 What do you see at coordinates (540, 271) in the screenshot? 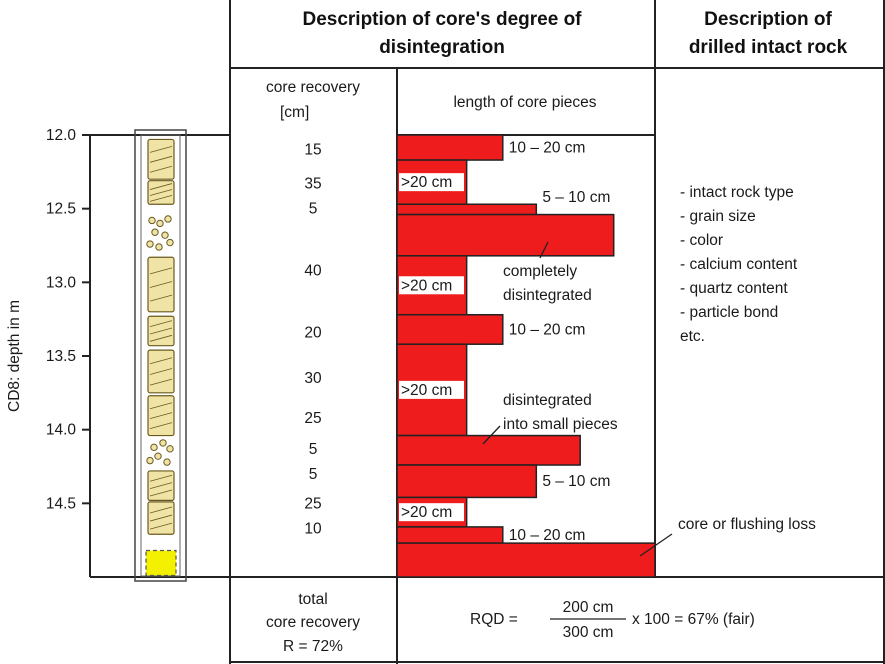
I see `annotation-completely-line1: completely` at bounding box center [540, 271].